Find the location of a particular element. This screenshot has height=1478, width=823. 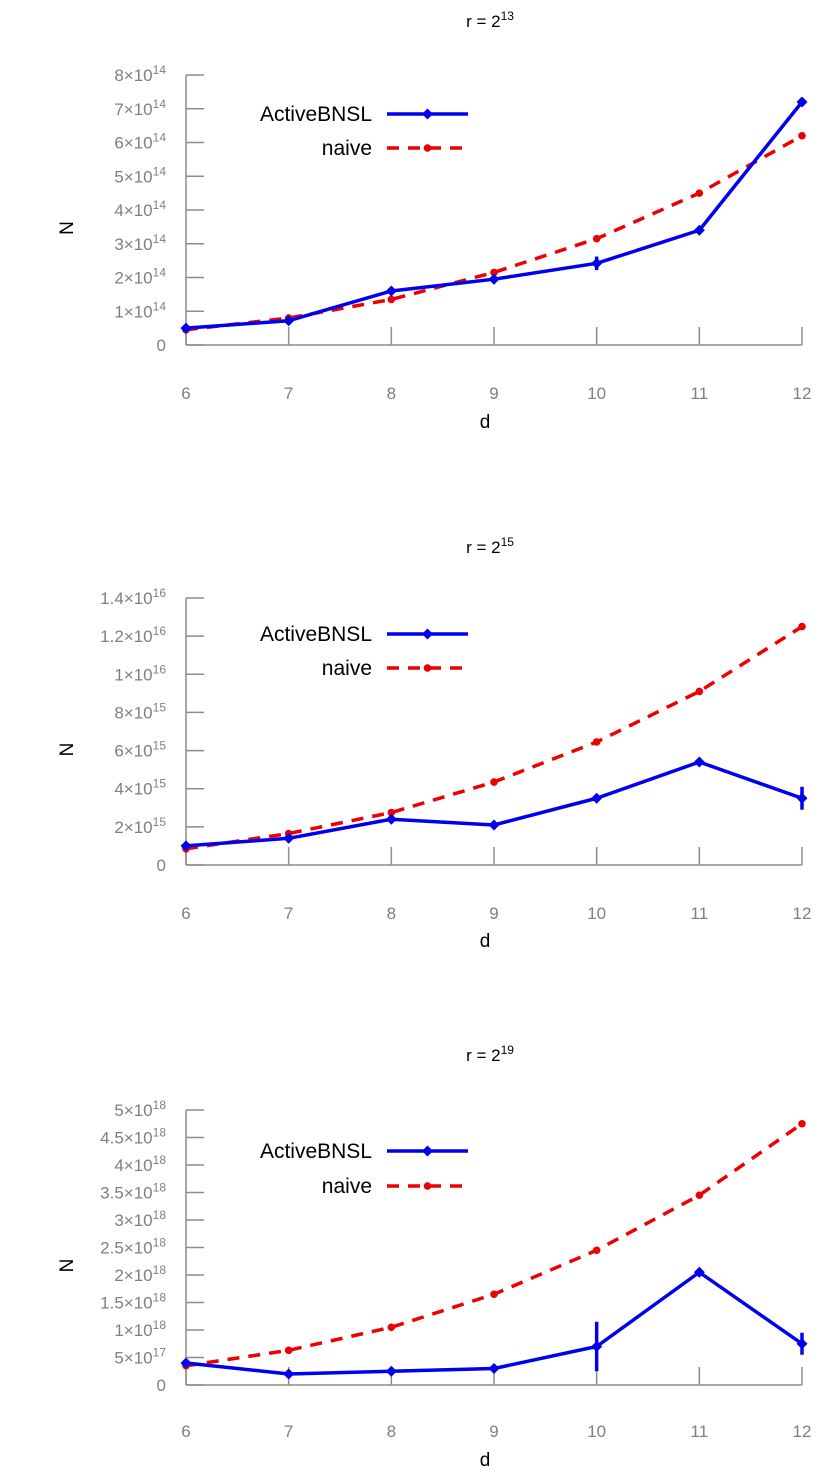

y-tick-mantissa: 1×10 is located at coordinates (133, 1330).